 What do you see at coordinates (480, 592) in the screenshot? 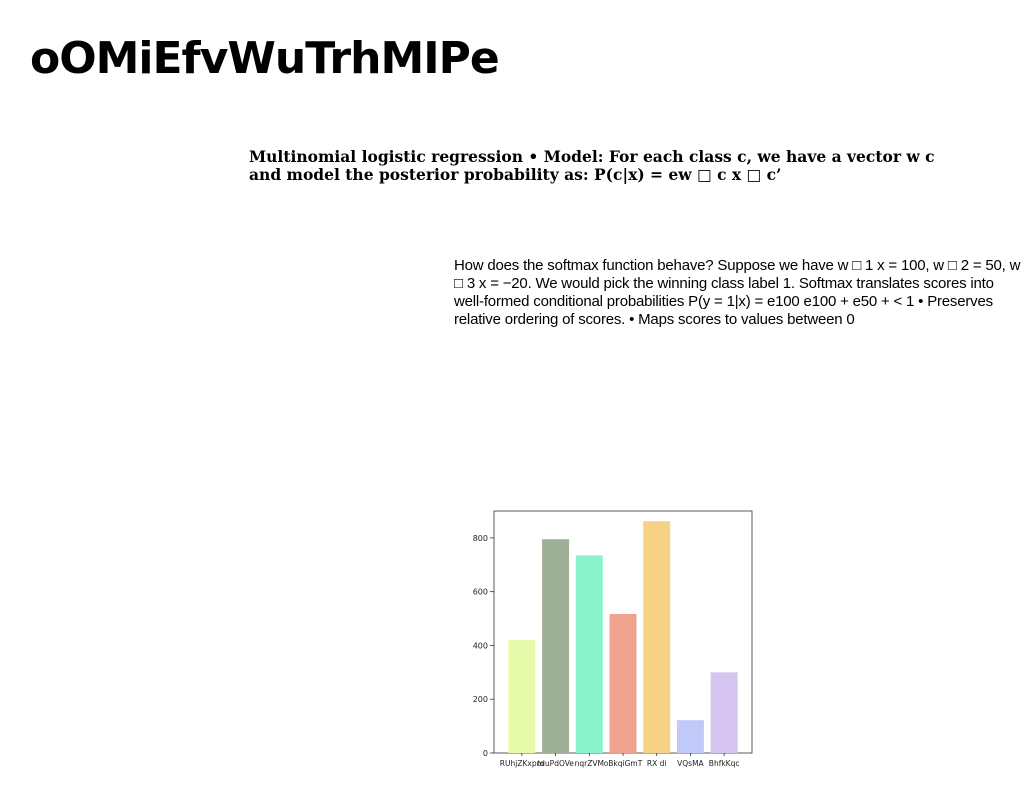
I see `y-tick-label: 600` at bounding box center [480, 592].